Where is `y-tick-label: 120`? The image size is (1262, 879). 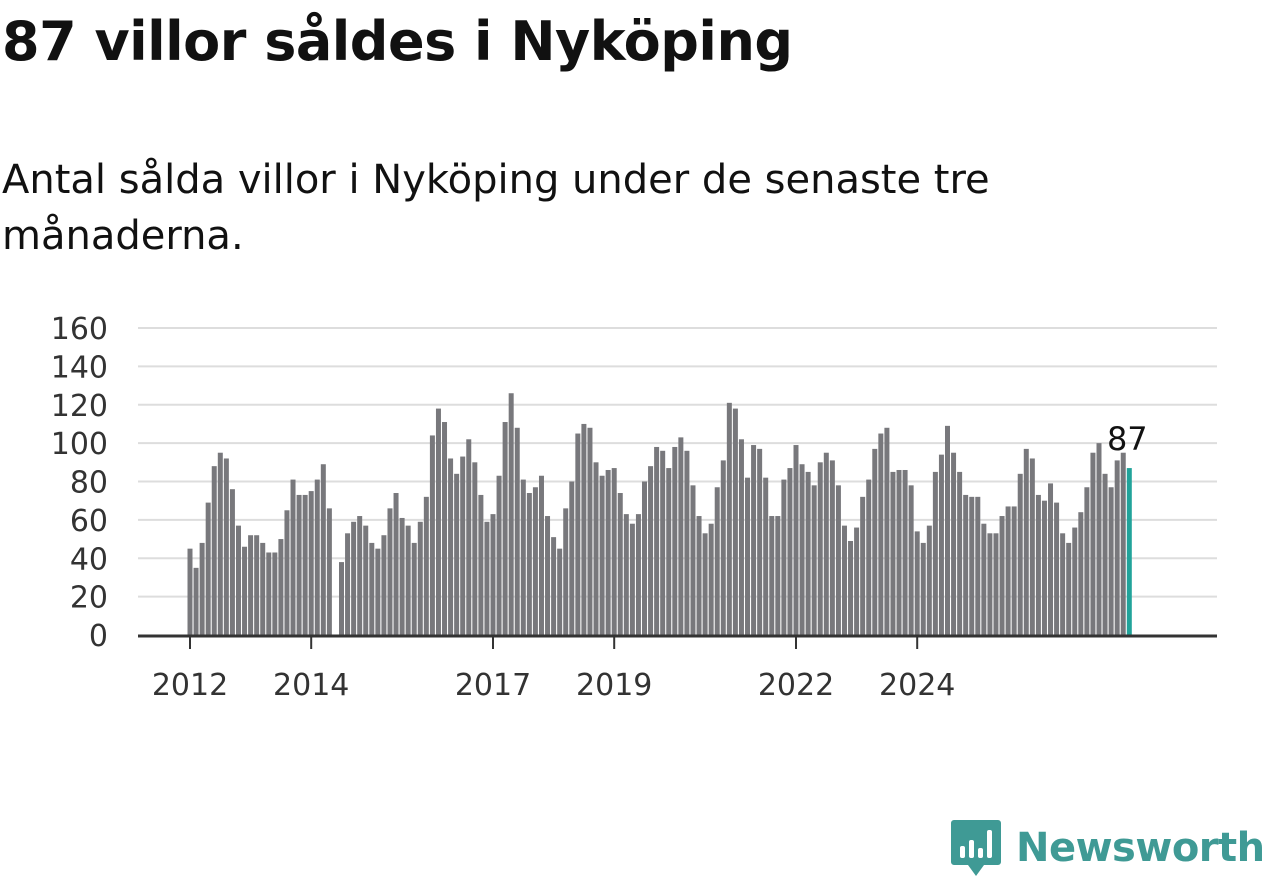
y-tick-label: 120 is located at coordinates (79, 406).